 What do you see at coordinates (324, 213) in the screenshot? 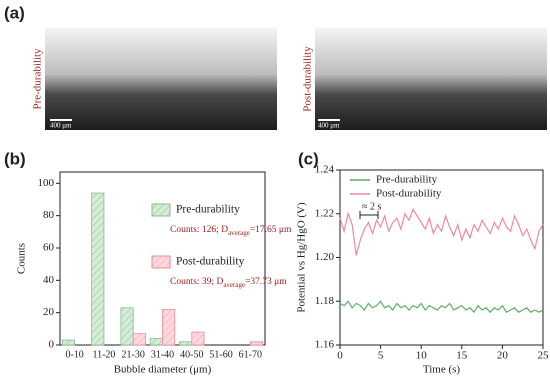
I see `y-tick-label: 1.22` at bounding box center [324, 213].